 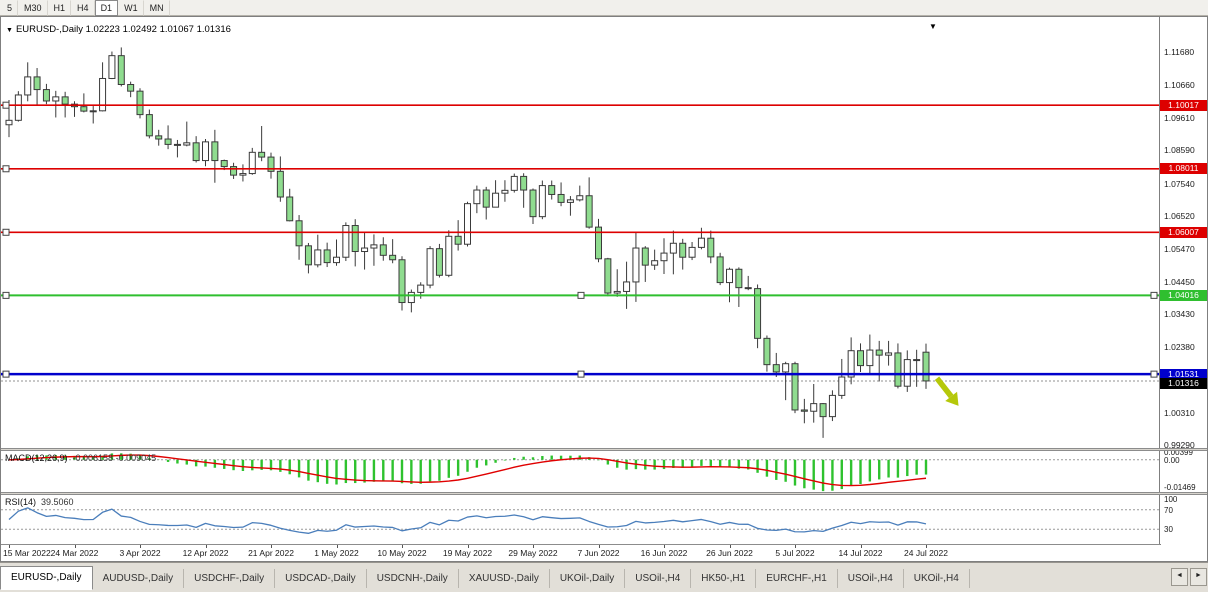 What do you see at coordinates (402, 553) in the screenshot?
I see `date-label: 10 May 2022` at bounding box center [402, 553].